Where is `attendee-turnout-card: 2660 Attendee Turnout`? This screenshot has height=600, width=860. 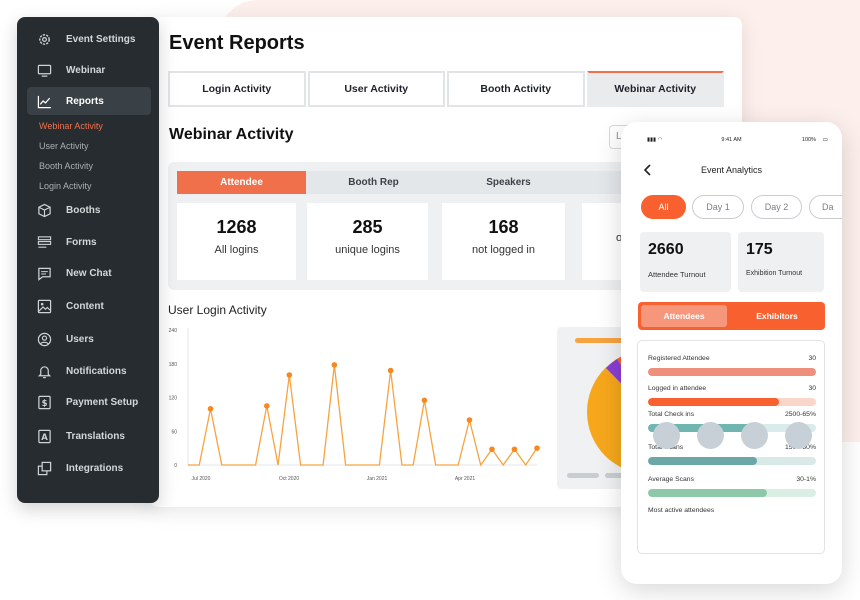 attendee-turnout-card: 2660 Attendee Turnout is located at coordinates (685, 262).